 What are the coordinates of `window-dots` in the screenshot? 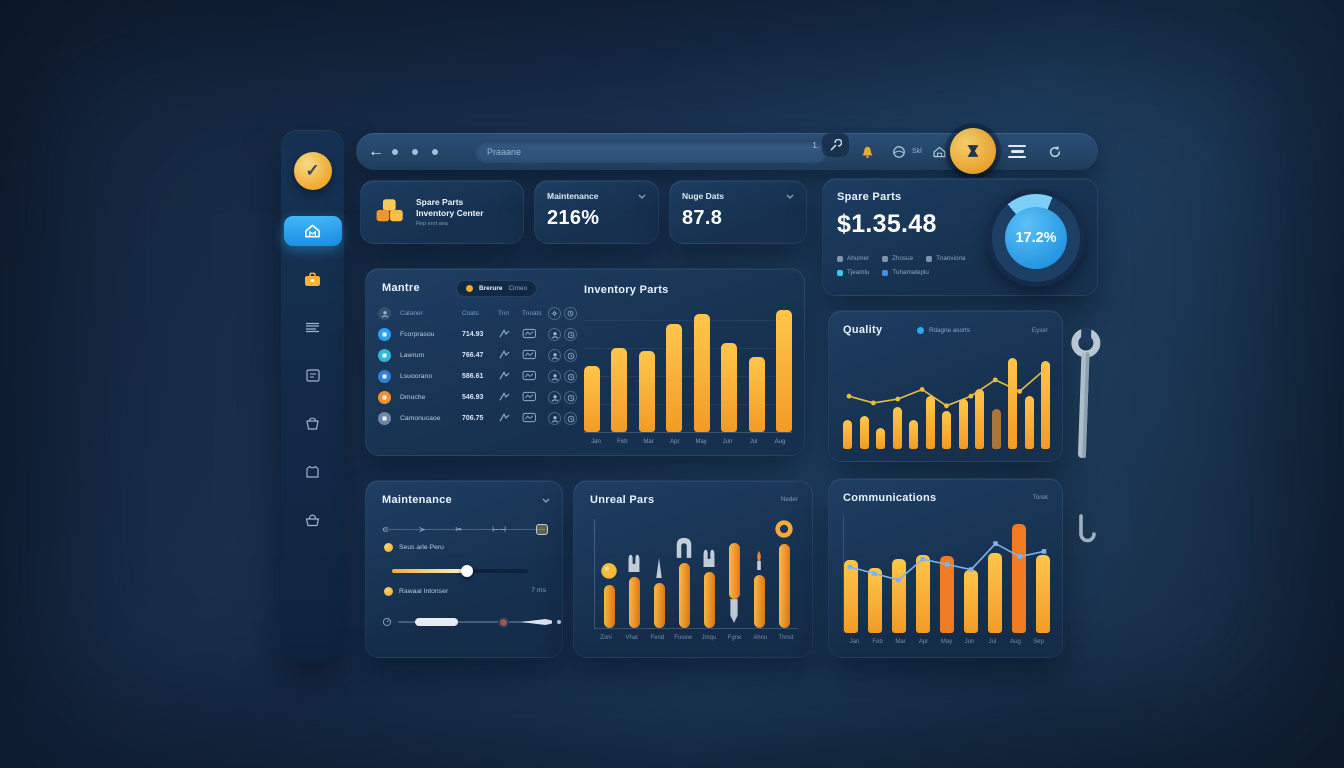 It's located at (418, 151).